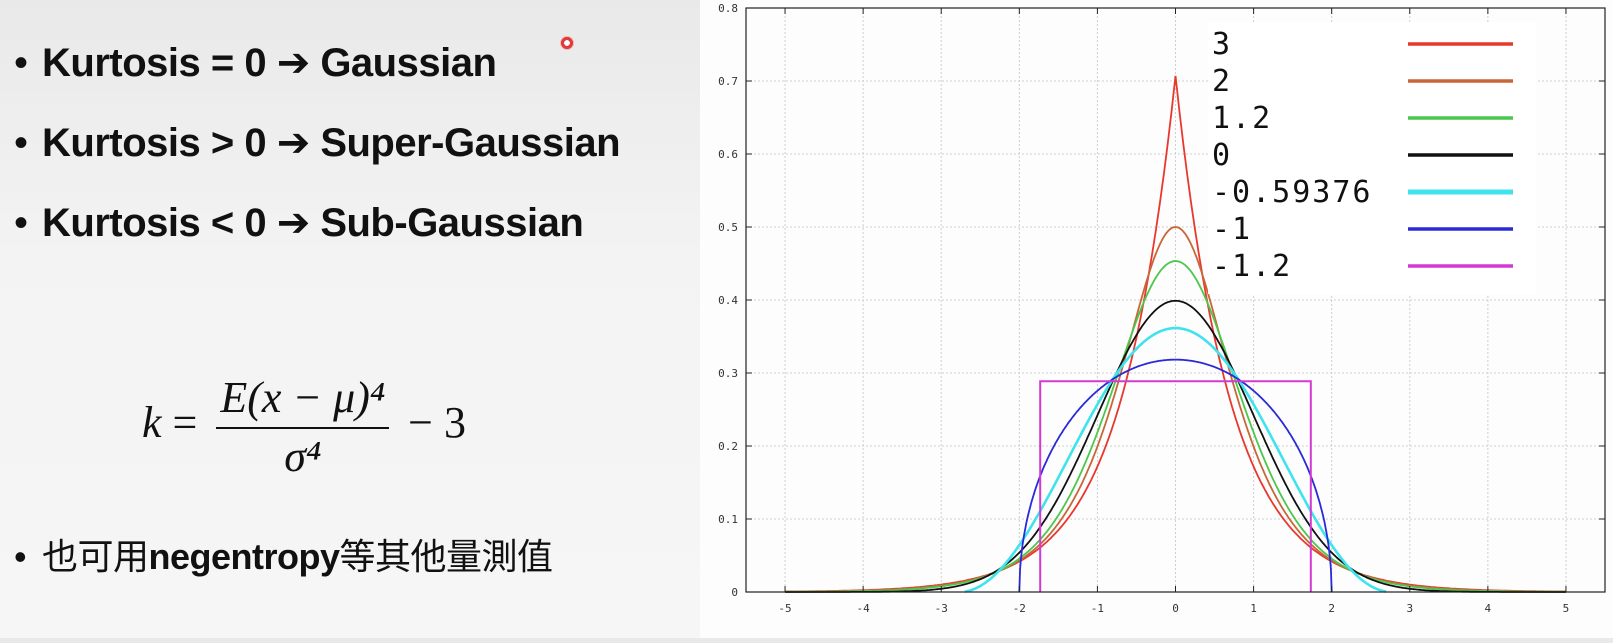 This screenshot has width=1613, height=643. I want to click on series--0.59376-line, so click(1175, 459).